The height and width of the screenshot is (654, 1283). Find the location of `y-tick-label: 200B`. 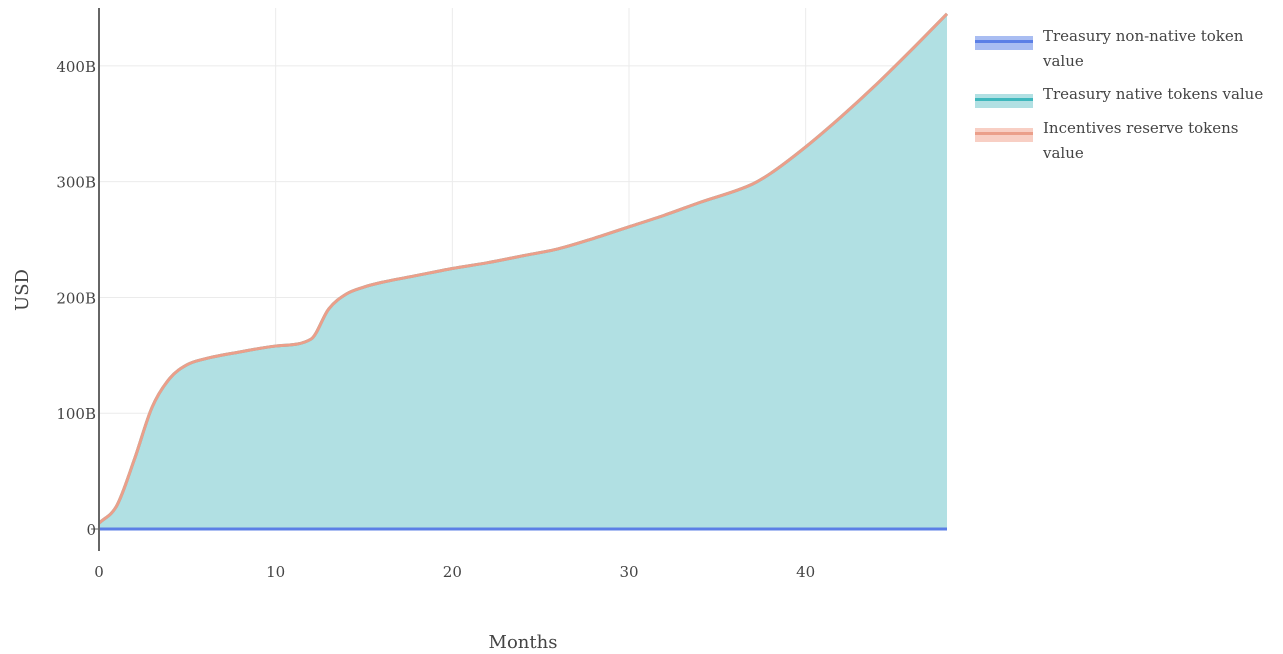

y-tick-label: 200B is located at coordinates (76, 298).